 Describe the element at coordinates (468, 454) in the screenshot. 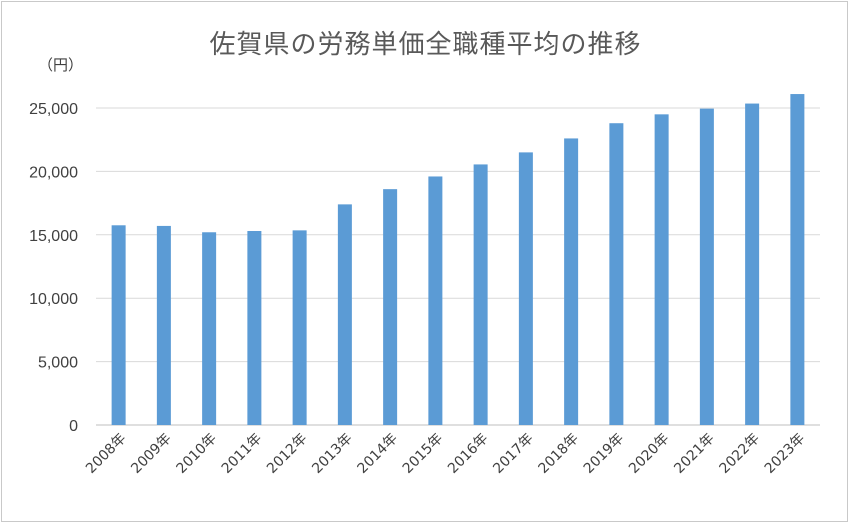

I see `x-tick-label: 2016年` at that location.